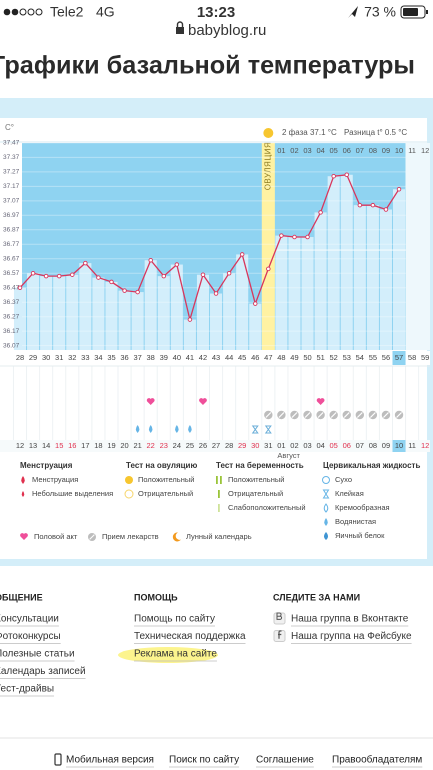  Describe the element at coordinates (281, 445) in the screenshot. I see `date-label: 01` at that location.